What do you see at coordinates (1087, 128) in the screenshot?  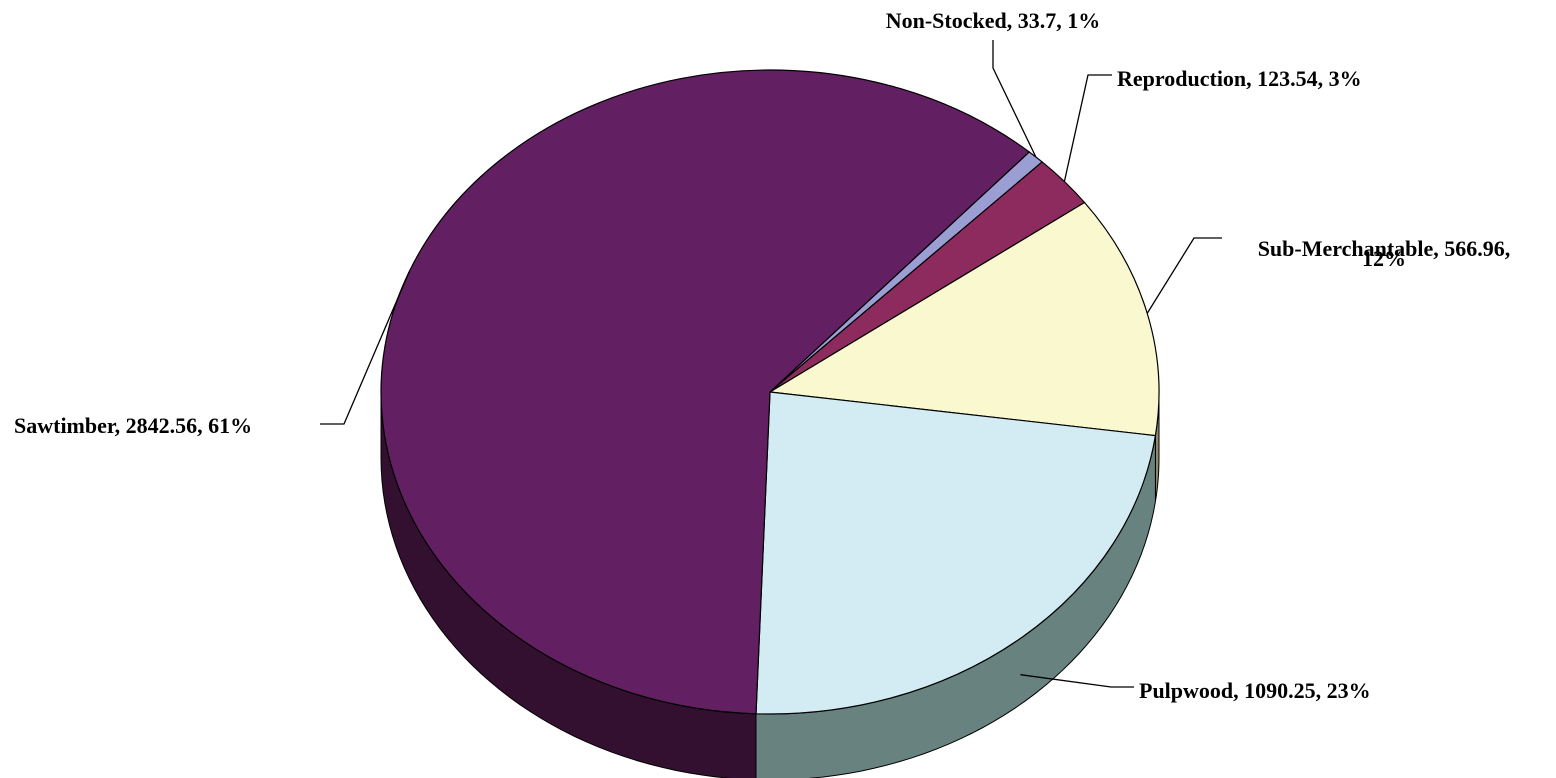 I see `leader-line-reproduction` at bounding box center [1087, 128].